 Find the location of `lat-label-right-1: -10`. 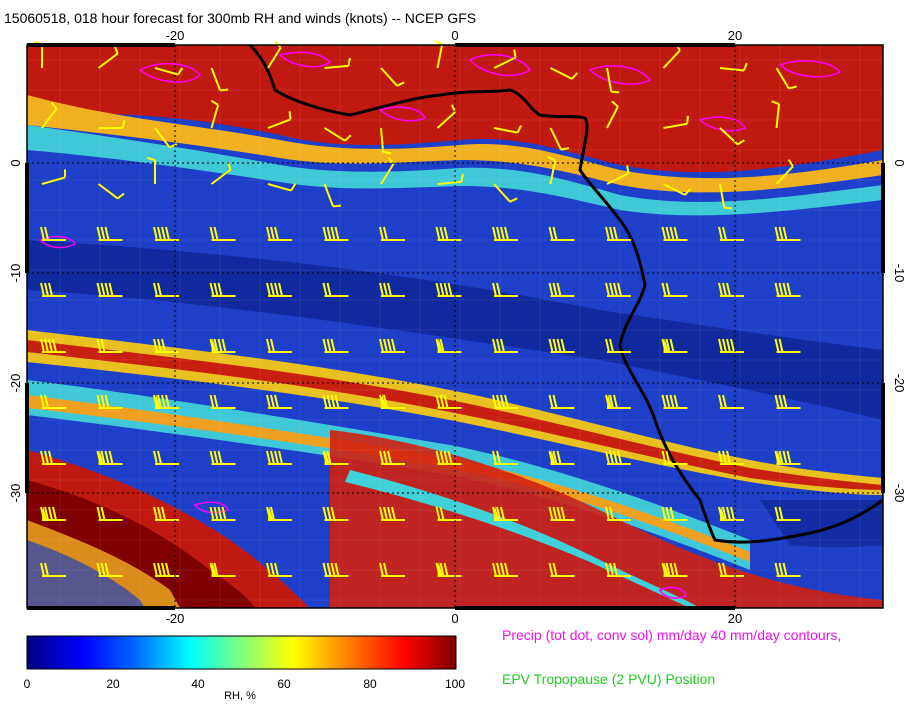

lat-label-right-1: -10 is located at coordinates (899, 273).